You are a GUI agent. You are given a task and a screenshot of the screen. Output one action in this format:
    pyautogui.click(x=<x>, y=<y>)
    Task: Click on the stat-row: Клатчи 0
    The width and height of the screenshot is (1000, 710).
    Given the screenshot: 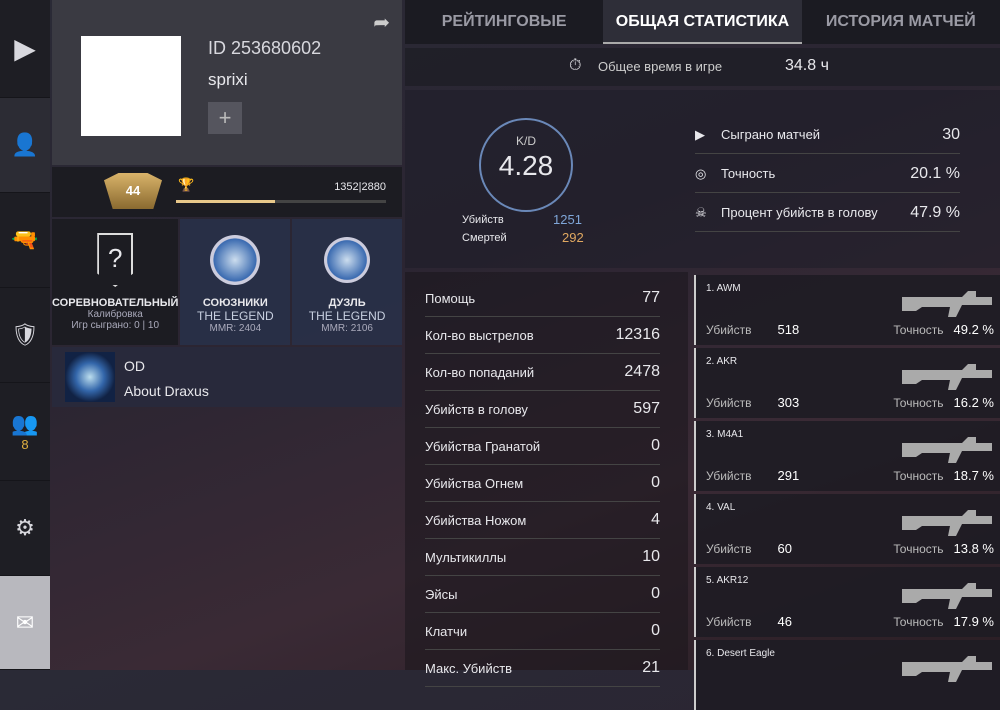 What is the action you would take?
    pyautogui.click(x=542, y=631)
    